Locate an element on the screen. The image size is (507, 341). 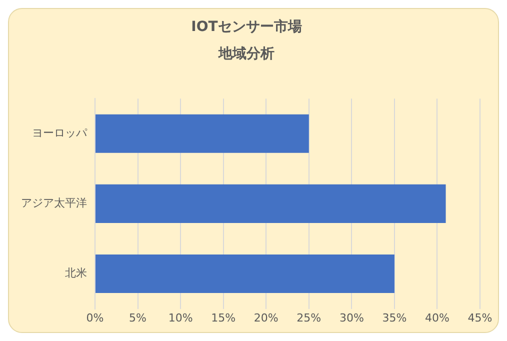
x-tick-label: 0% is located at coordinates (95, 317).